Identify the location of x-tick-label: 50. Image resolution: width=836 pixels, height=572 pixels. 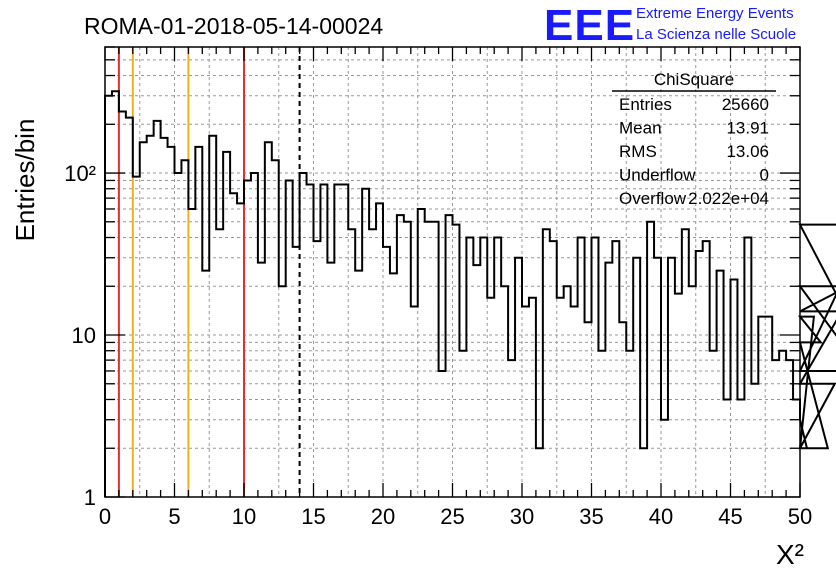
(800, 516).